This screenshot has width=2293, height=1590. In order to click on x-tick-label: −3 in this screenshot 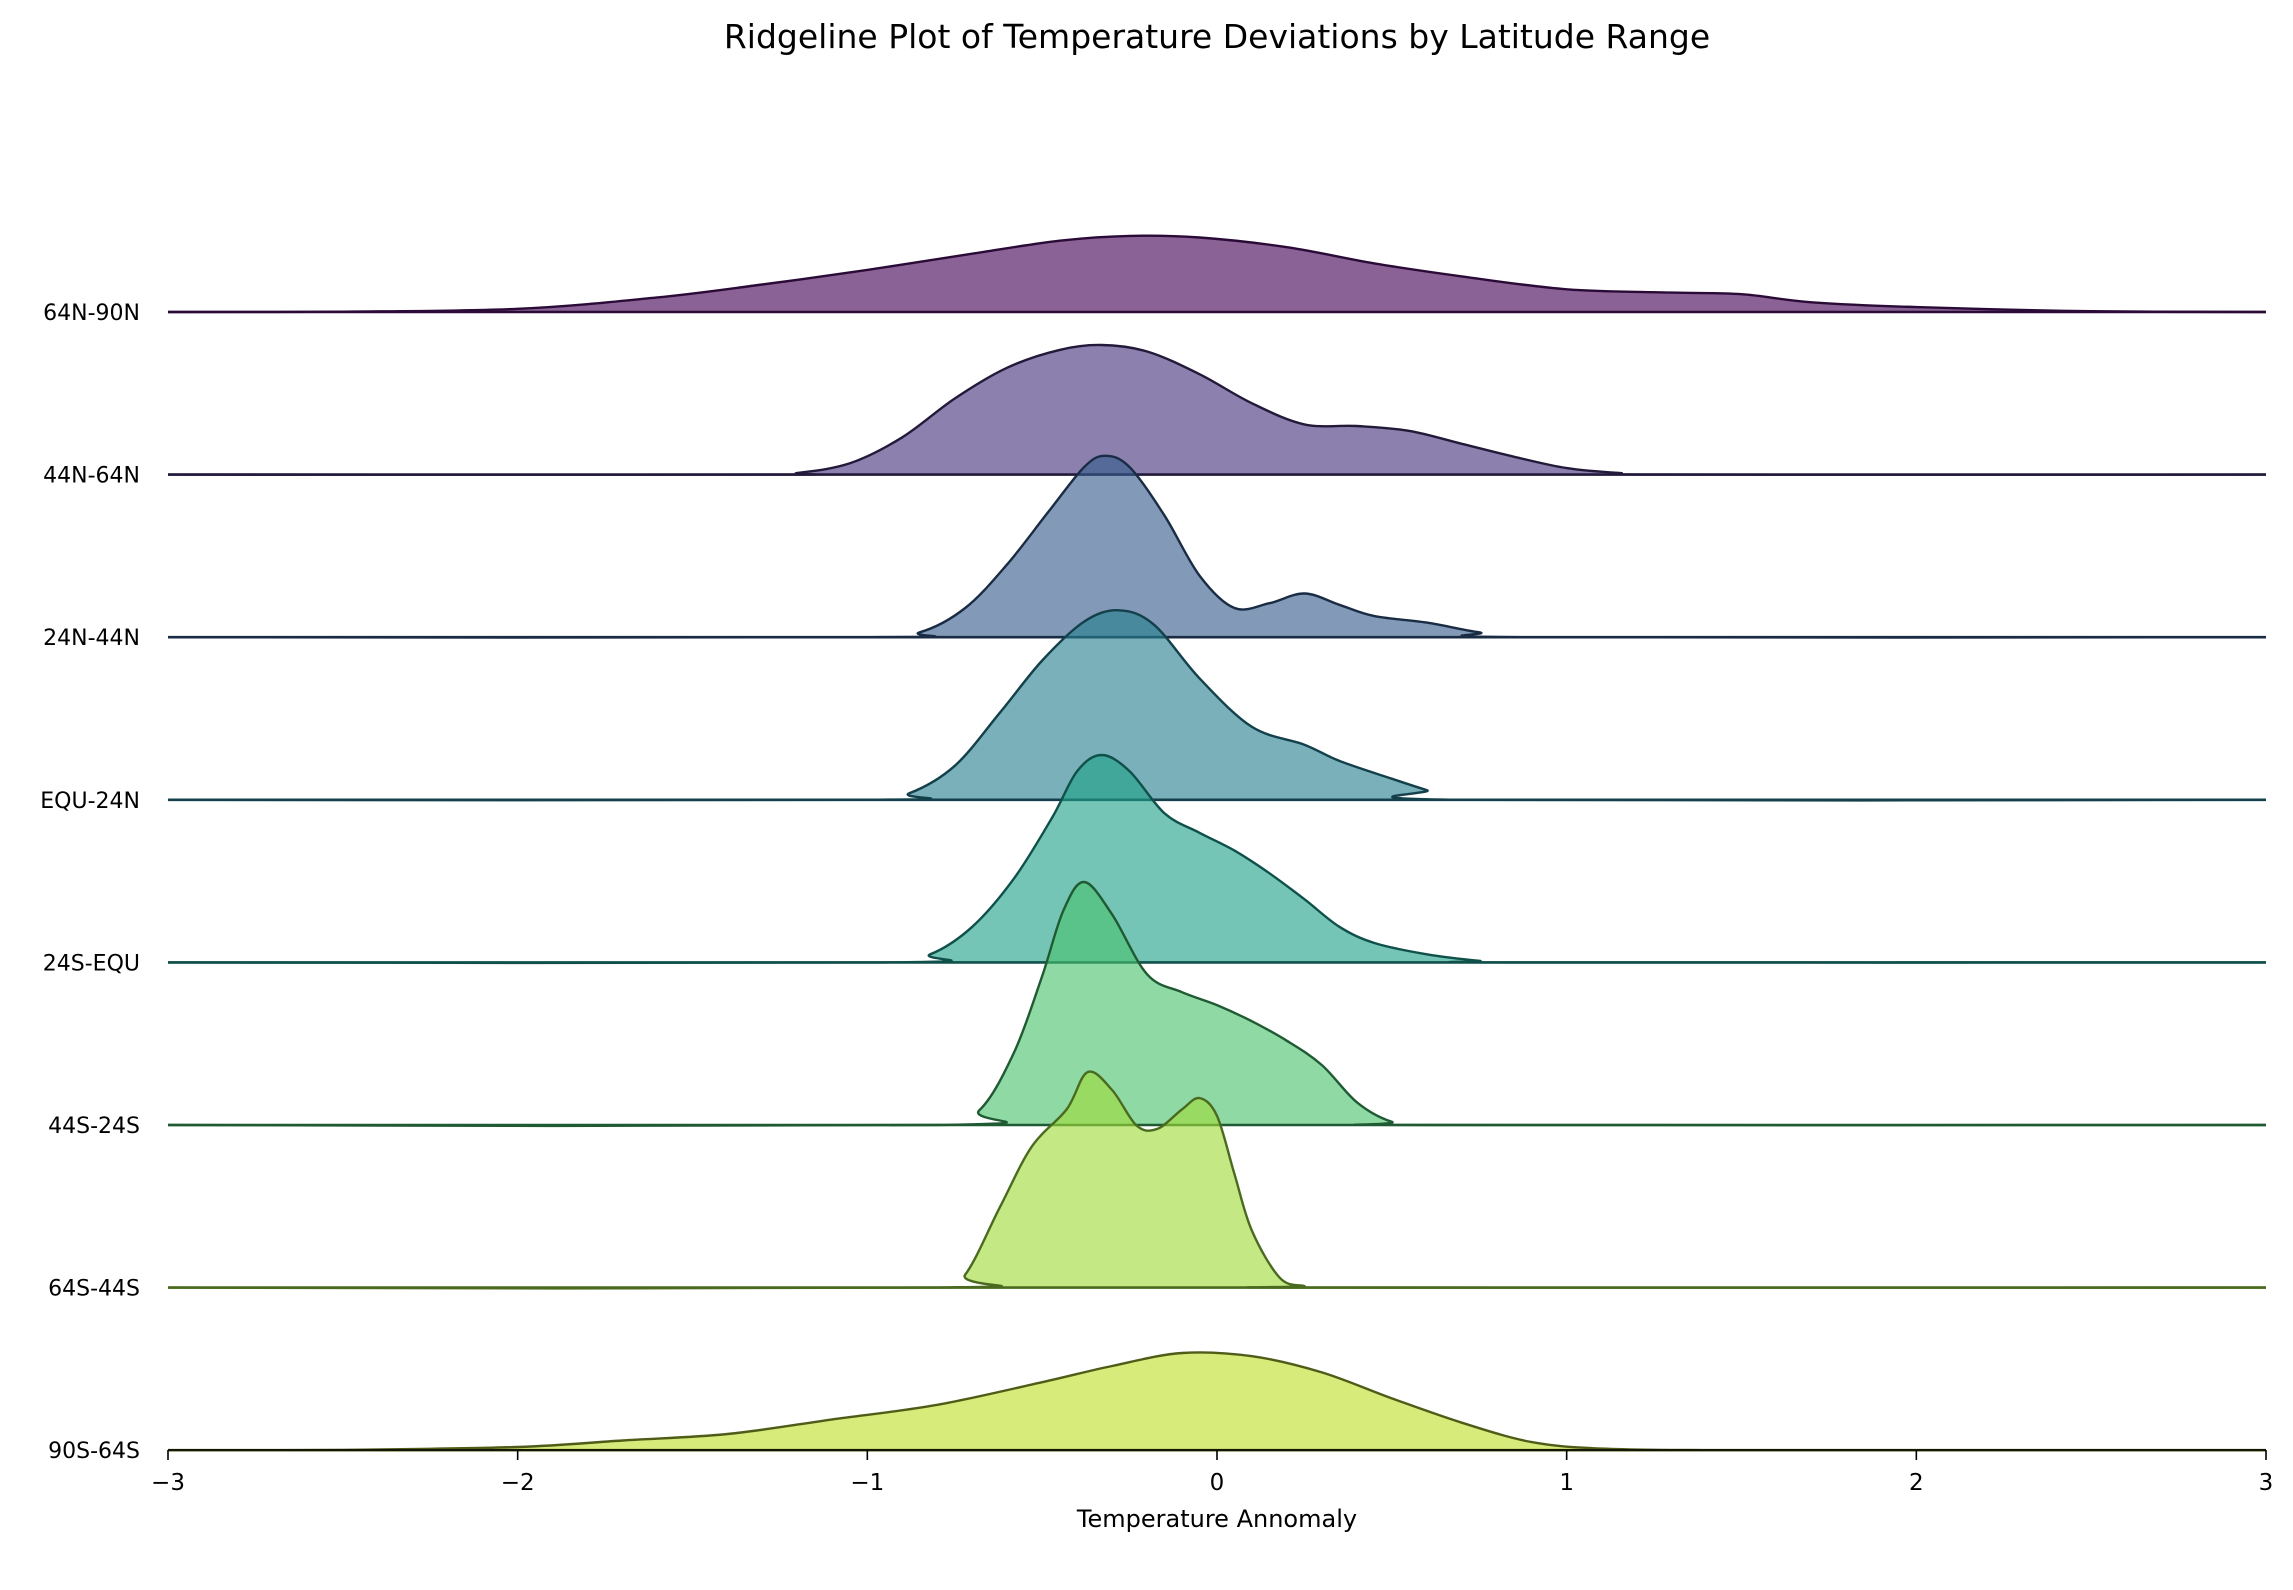, I will do `click(168, 1483)`.